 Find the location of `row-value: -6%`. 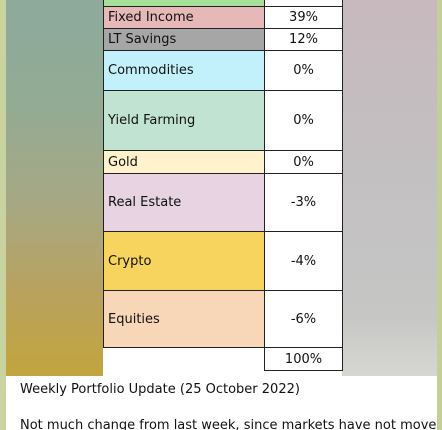

row-value: -6% is located at coordinates (303, 319).